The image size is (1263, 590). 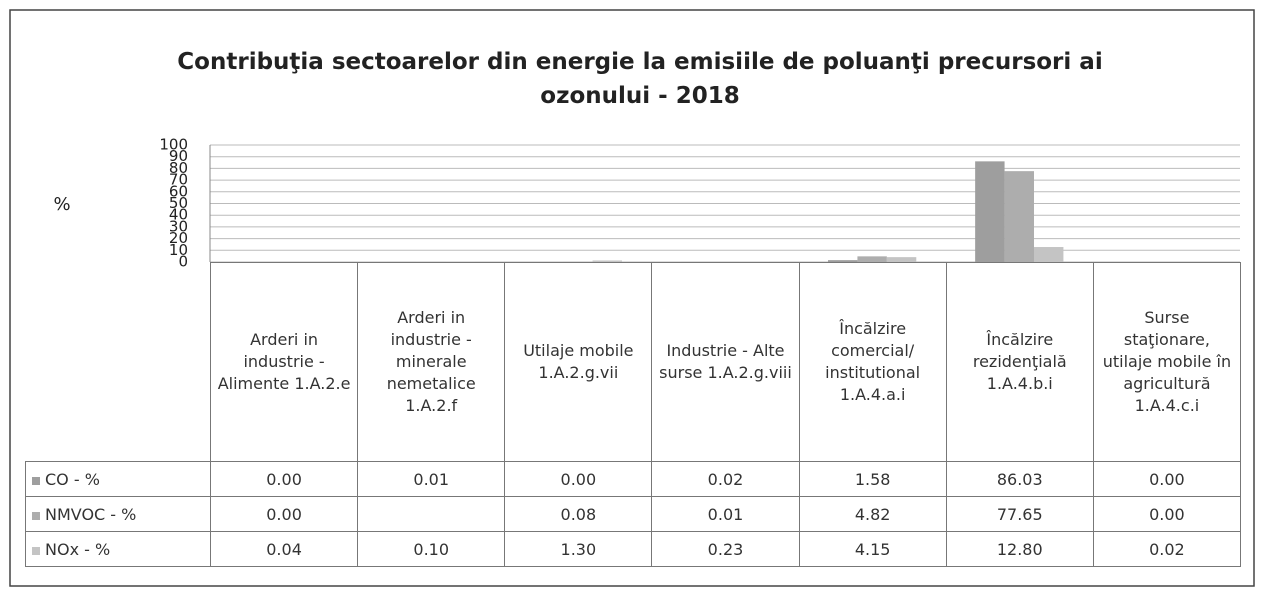 I want to click on category-label: Arderi in industrie - Alimente 1.A.2.e, so click(x=284, y=362).